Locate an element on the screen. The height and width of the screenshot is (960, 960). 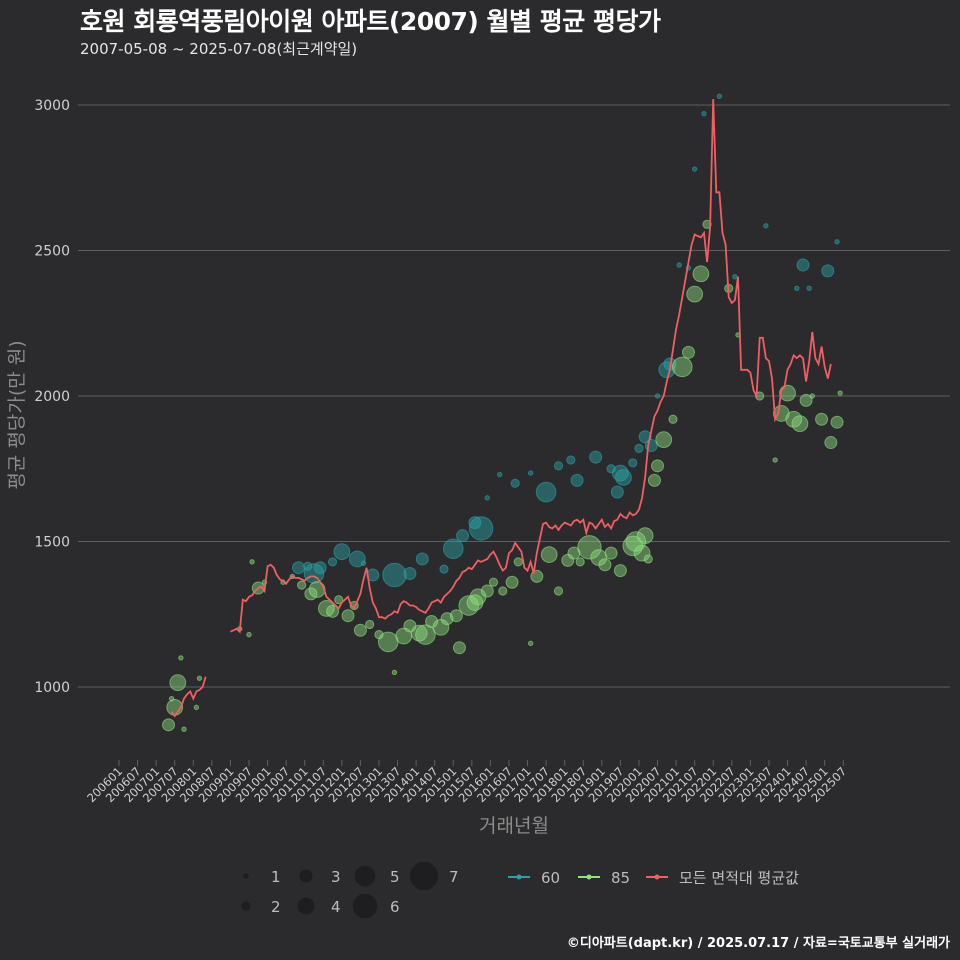
y-tick-labels: 1000 1500 2000 2500 3000 is located at coordinates (52, 397).